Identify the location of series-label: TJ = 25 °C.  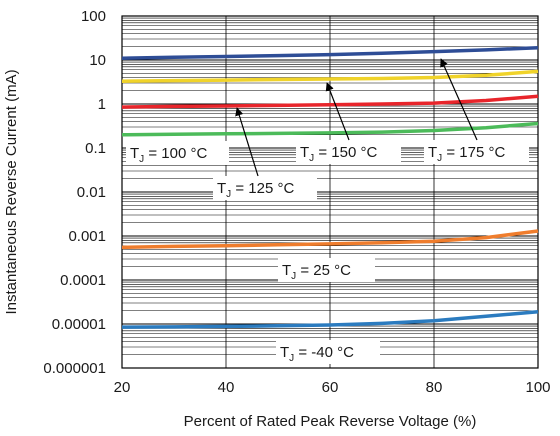
(316, 272).